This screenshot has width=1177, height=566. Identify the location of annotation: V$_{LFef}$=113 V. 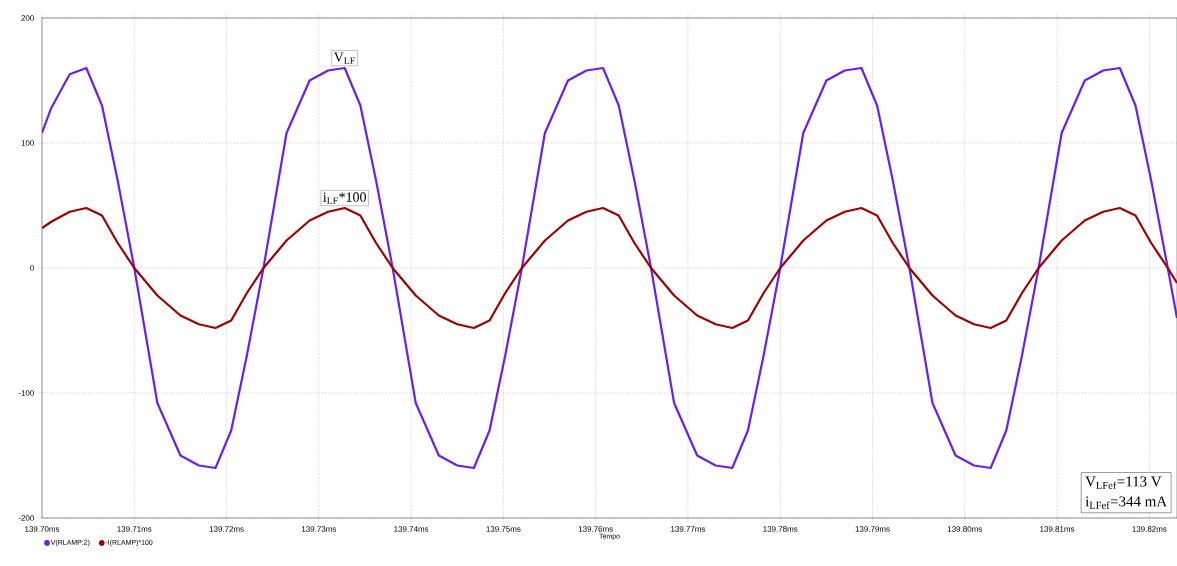
(1123, 482).